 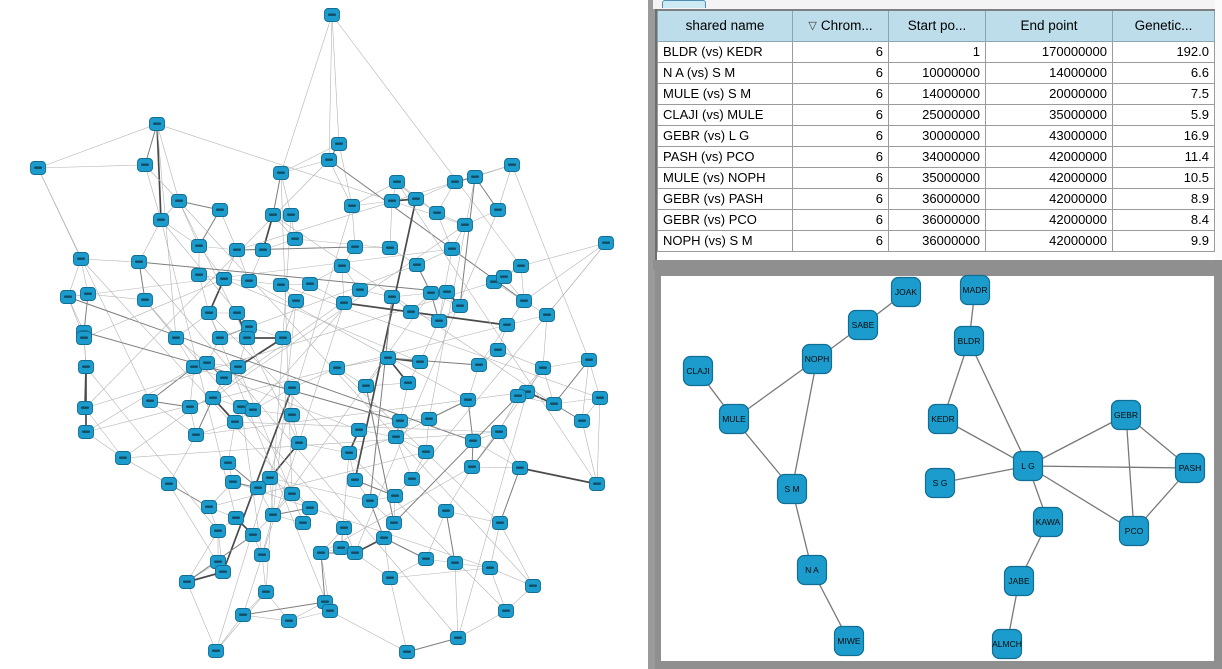 What do you see at coordinates (1007, 644) in the screenshot?
I see `network-node-almch: ALMCH` at bounding box center [1007, 644].